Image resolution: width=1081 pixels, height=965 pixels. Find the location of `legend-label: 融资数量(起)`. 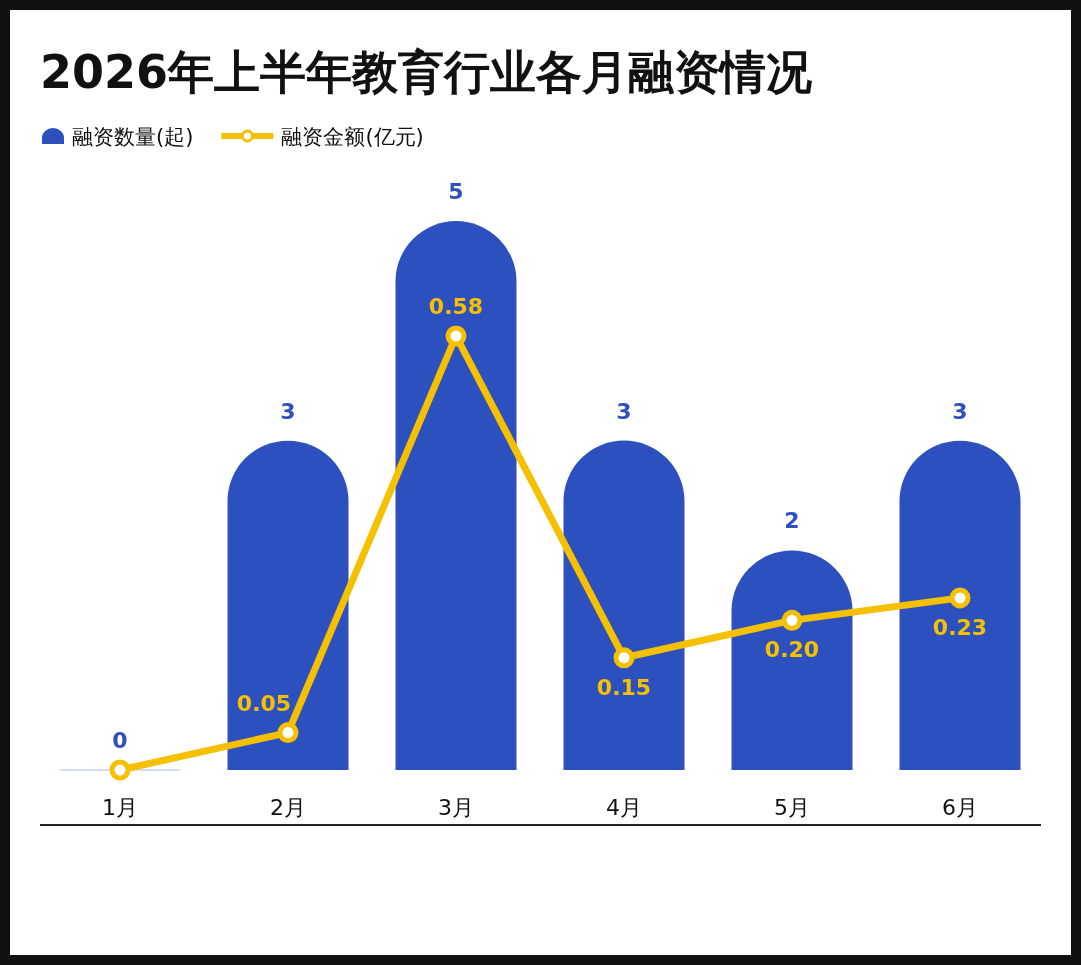

legend-label: 融资数量(起) is located at coordinates (133, 137).